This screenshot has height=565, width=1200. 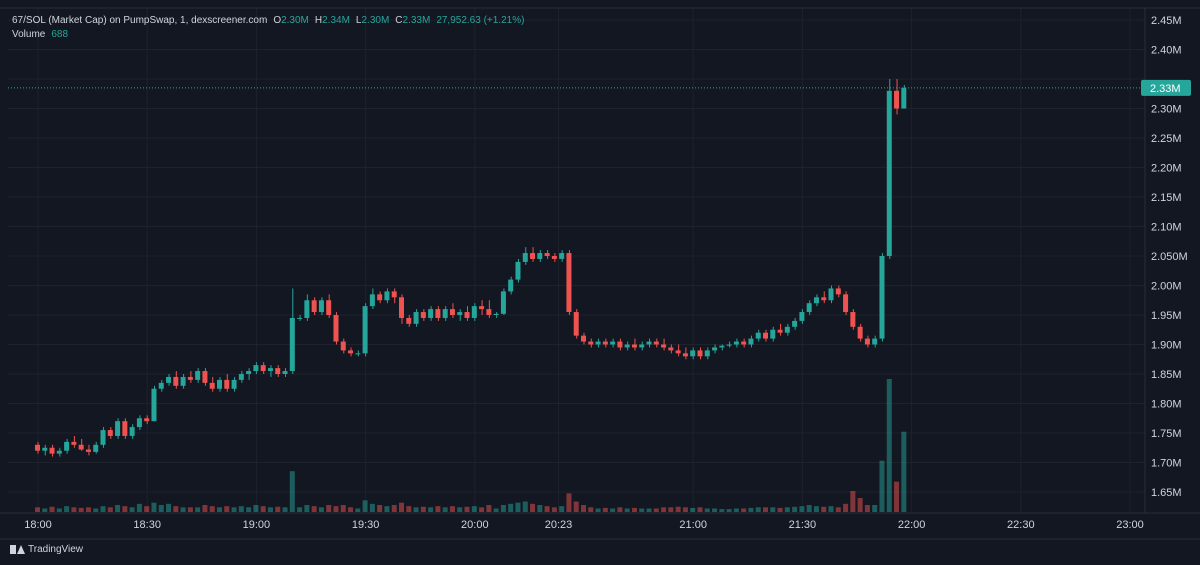 What do you see at coordinates (599, 87) in the screenshot?
I see `last-price-line: 2.33M` at bounding box center [599, 87].